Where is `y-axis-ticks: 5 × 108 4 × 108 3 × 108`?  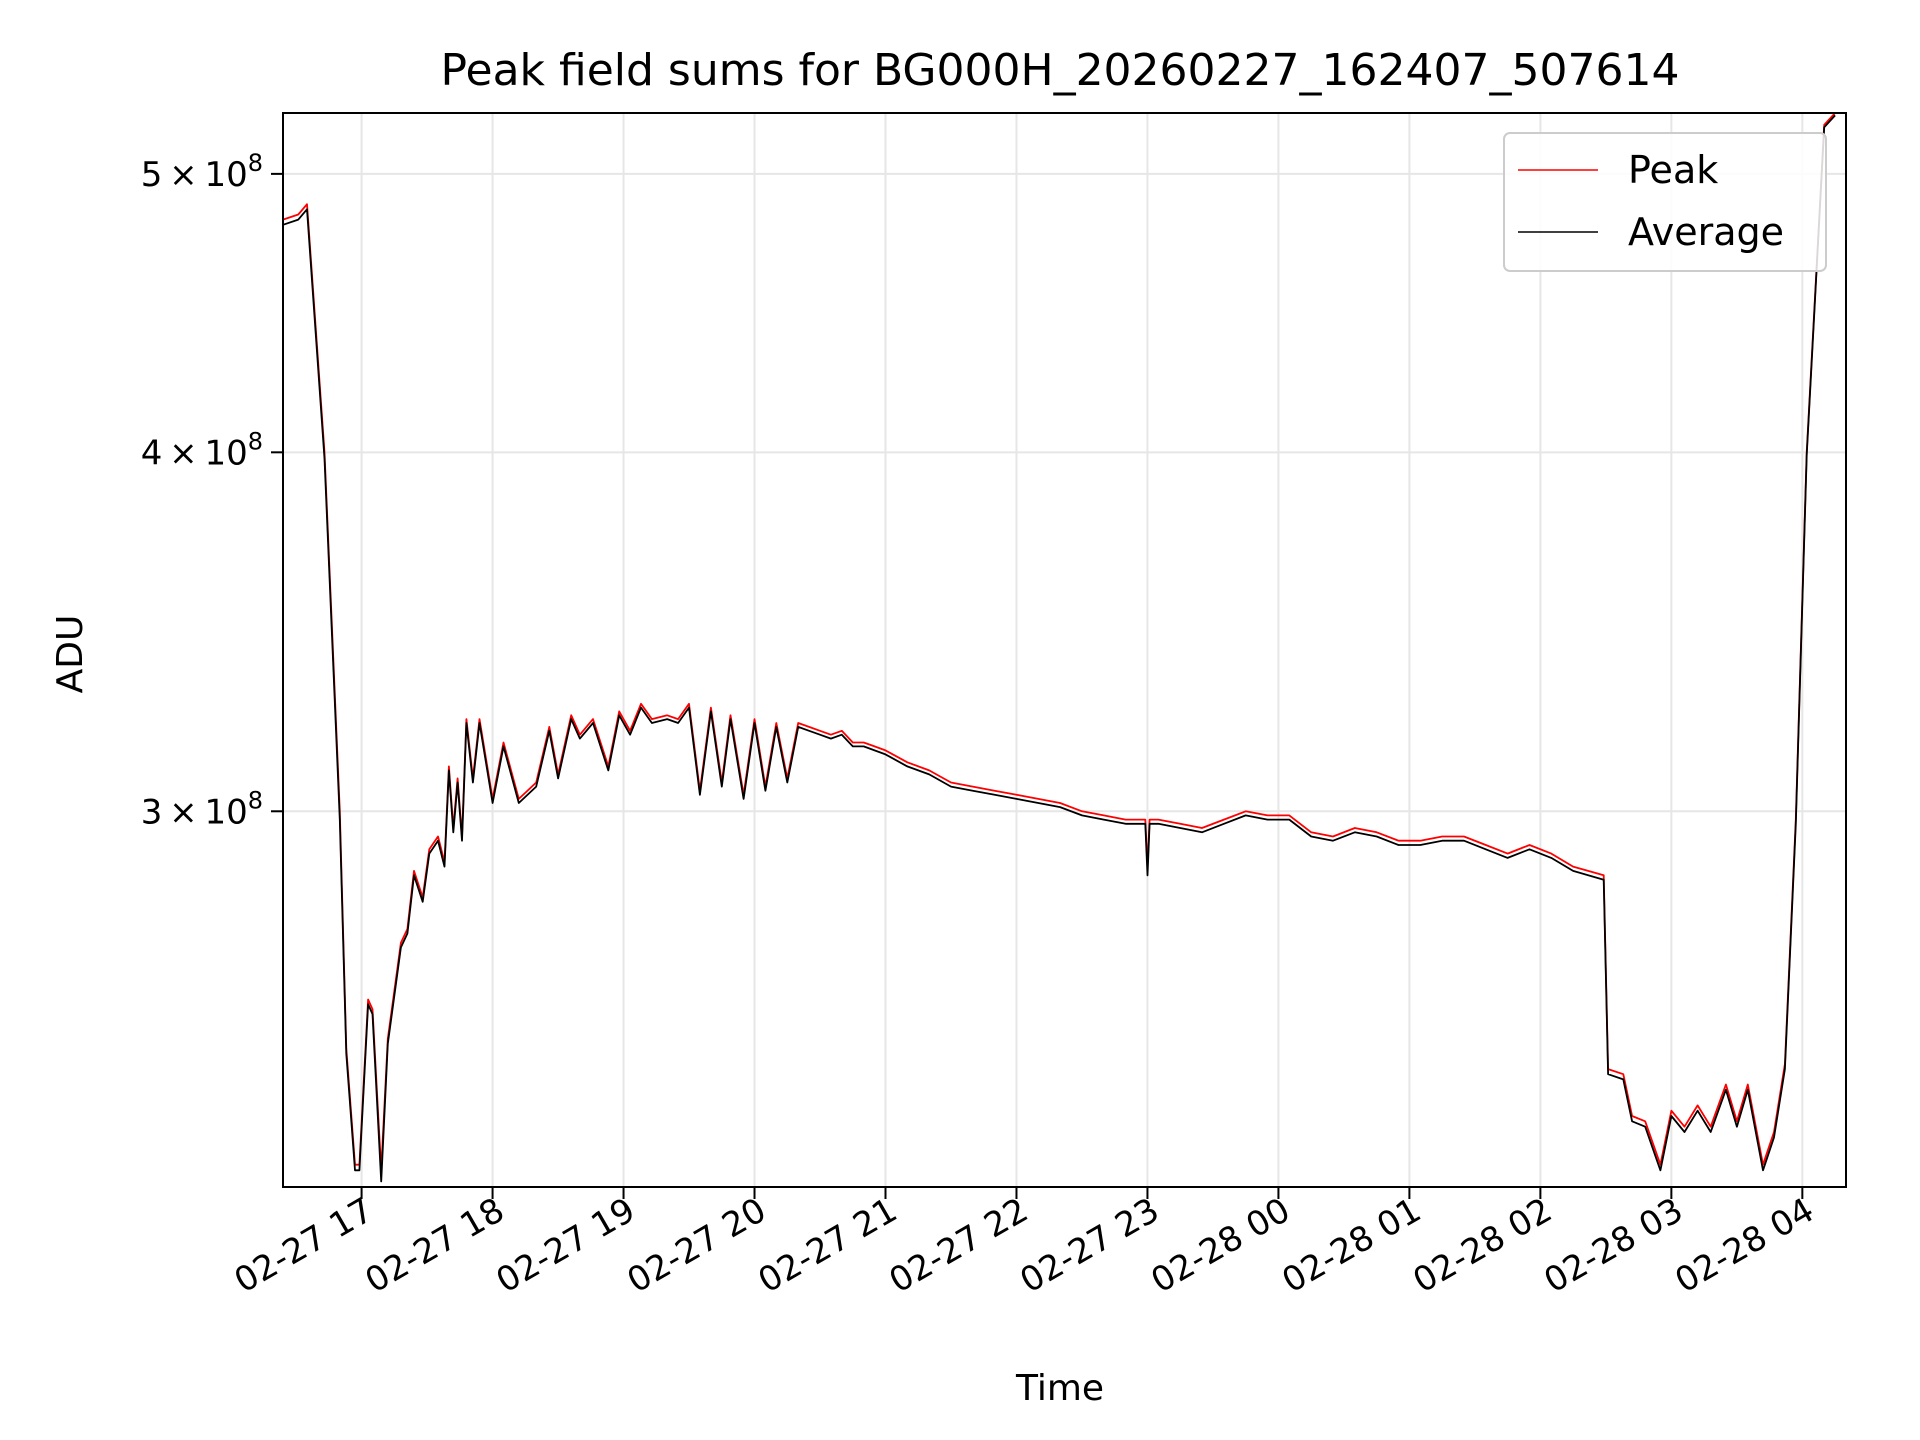
y-axis-ticks: 5 × 108 4 × 108 3 × 108 is located at coordinates (212, 490).